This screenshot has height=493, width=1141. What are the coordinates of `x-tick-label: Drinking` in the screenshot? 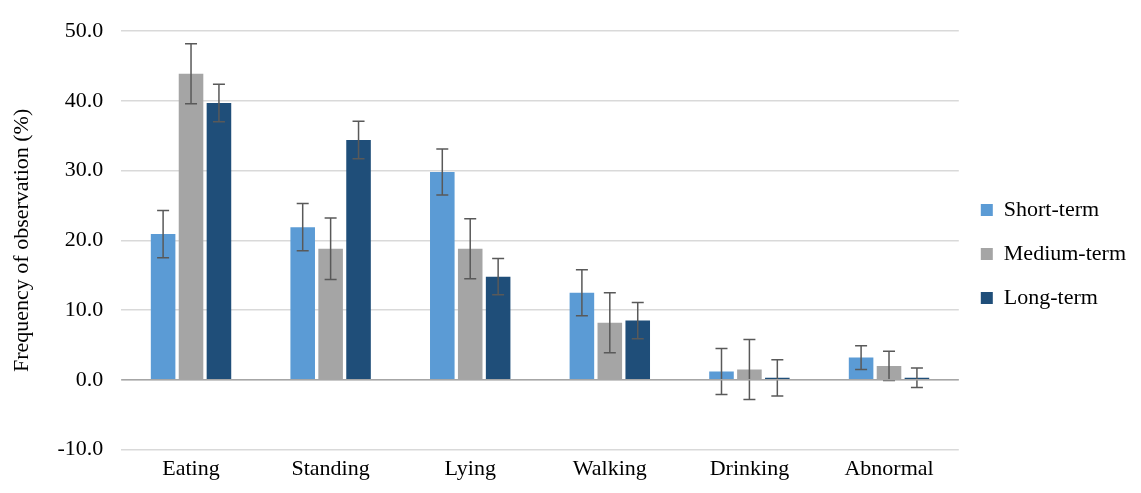 It's located at (749, 467).